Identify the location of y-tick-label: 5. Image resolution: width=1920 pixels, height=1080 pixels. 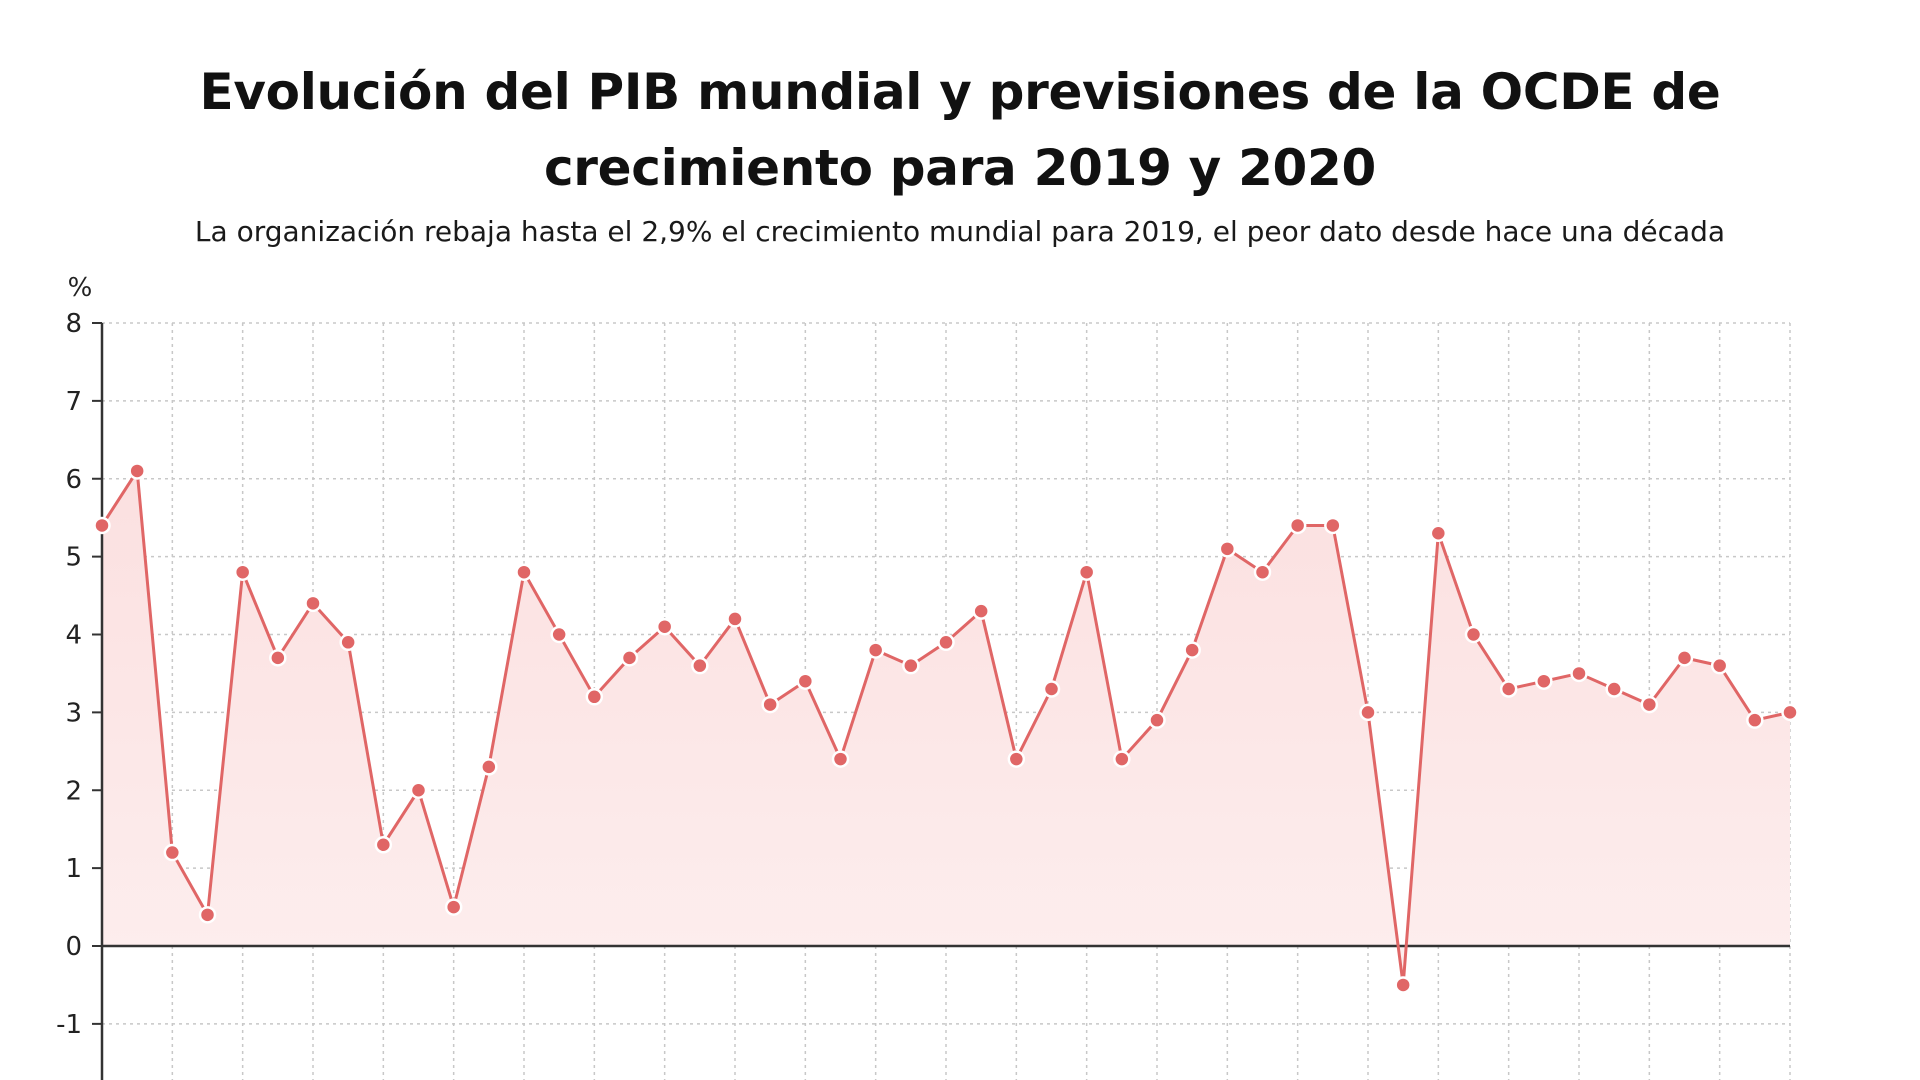
(73, 558).